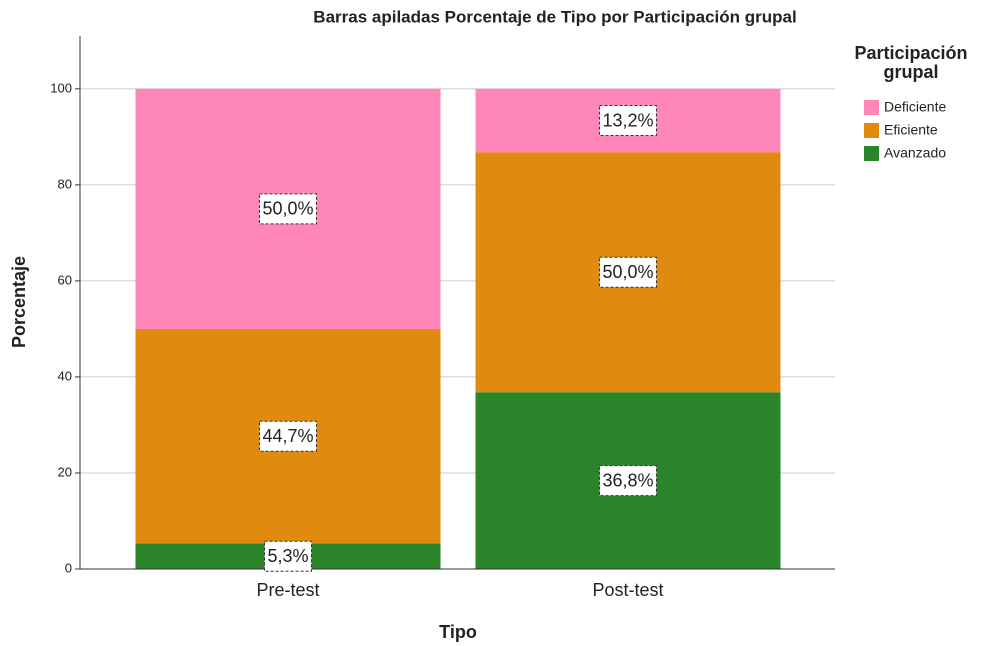  I want to click on y-axis-title: Porcentaje, so click(19, 302).